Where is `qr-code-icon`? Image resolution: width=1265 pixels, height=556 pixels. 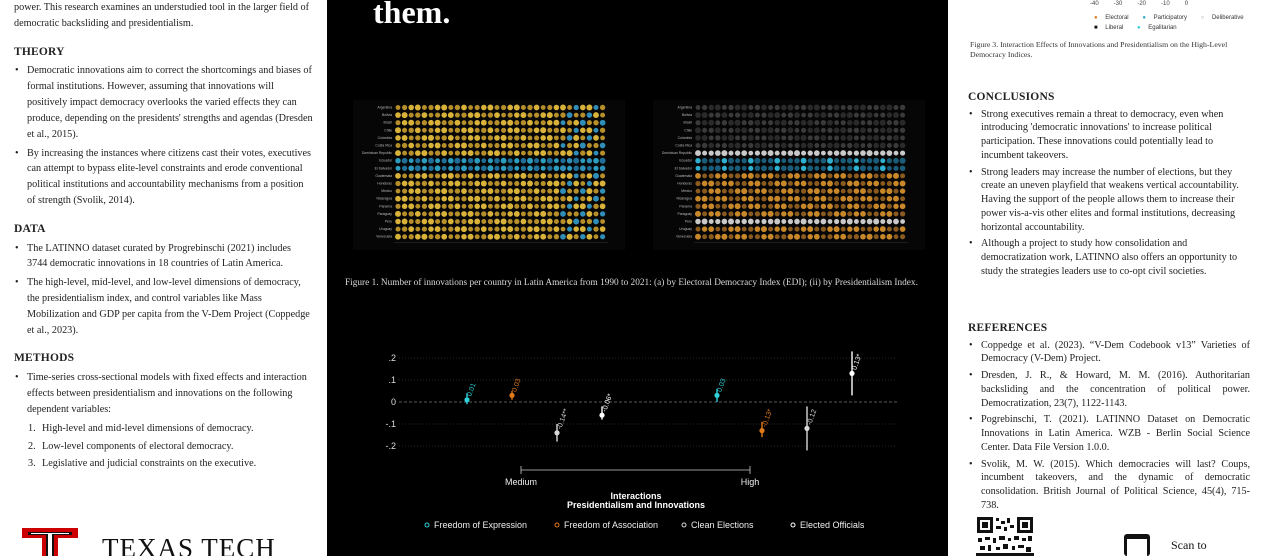 qr-code-icon is located at coordinates (1005, 536).